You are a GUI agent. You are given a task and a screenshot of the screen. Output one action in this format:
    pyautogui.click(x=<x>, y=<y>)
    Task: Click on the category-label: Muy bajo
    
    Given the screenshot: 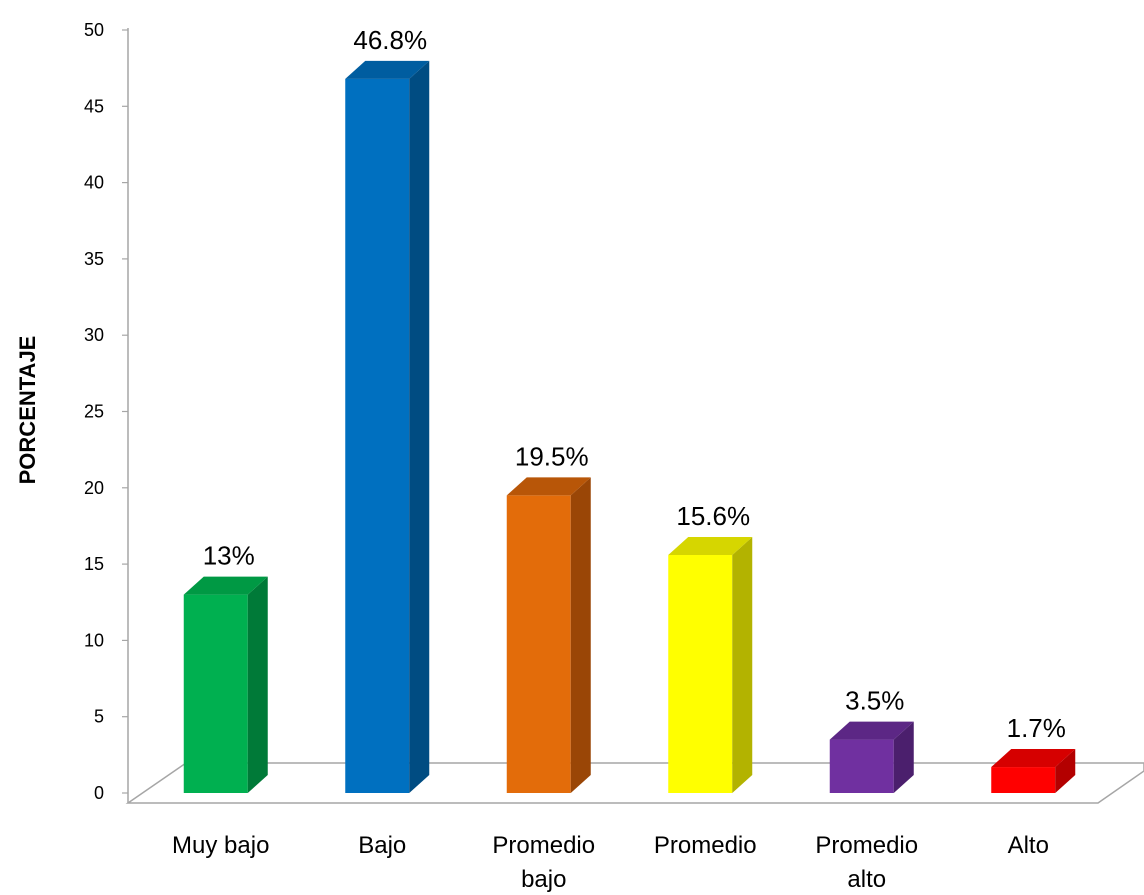 What is the action you would take?
    pyautogui.click(x=220, y=845)
    